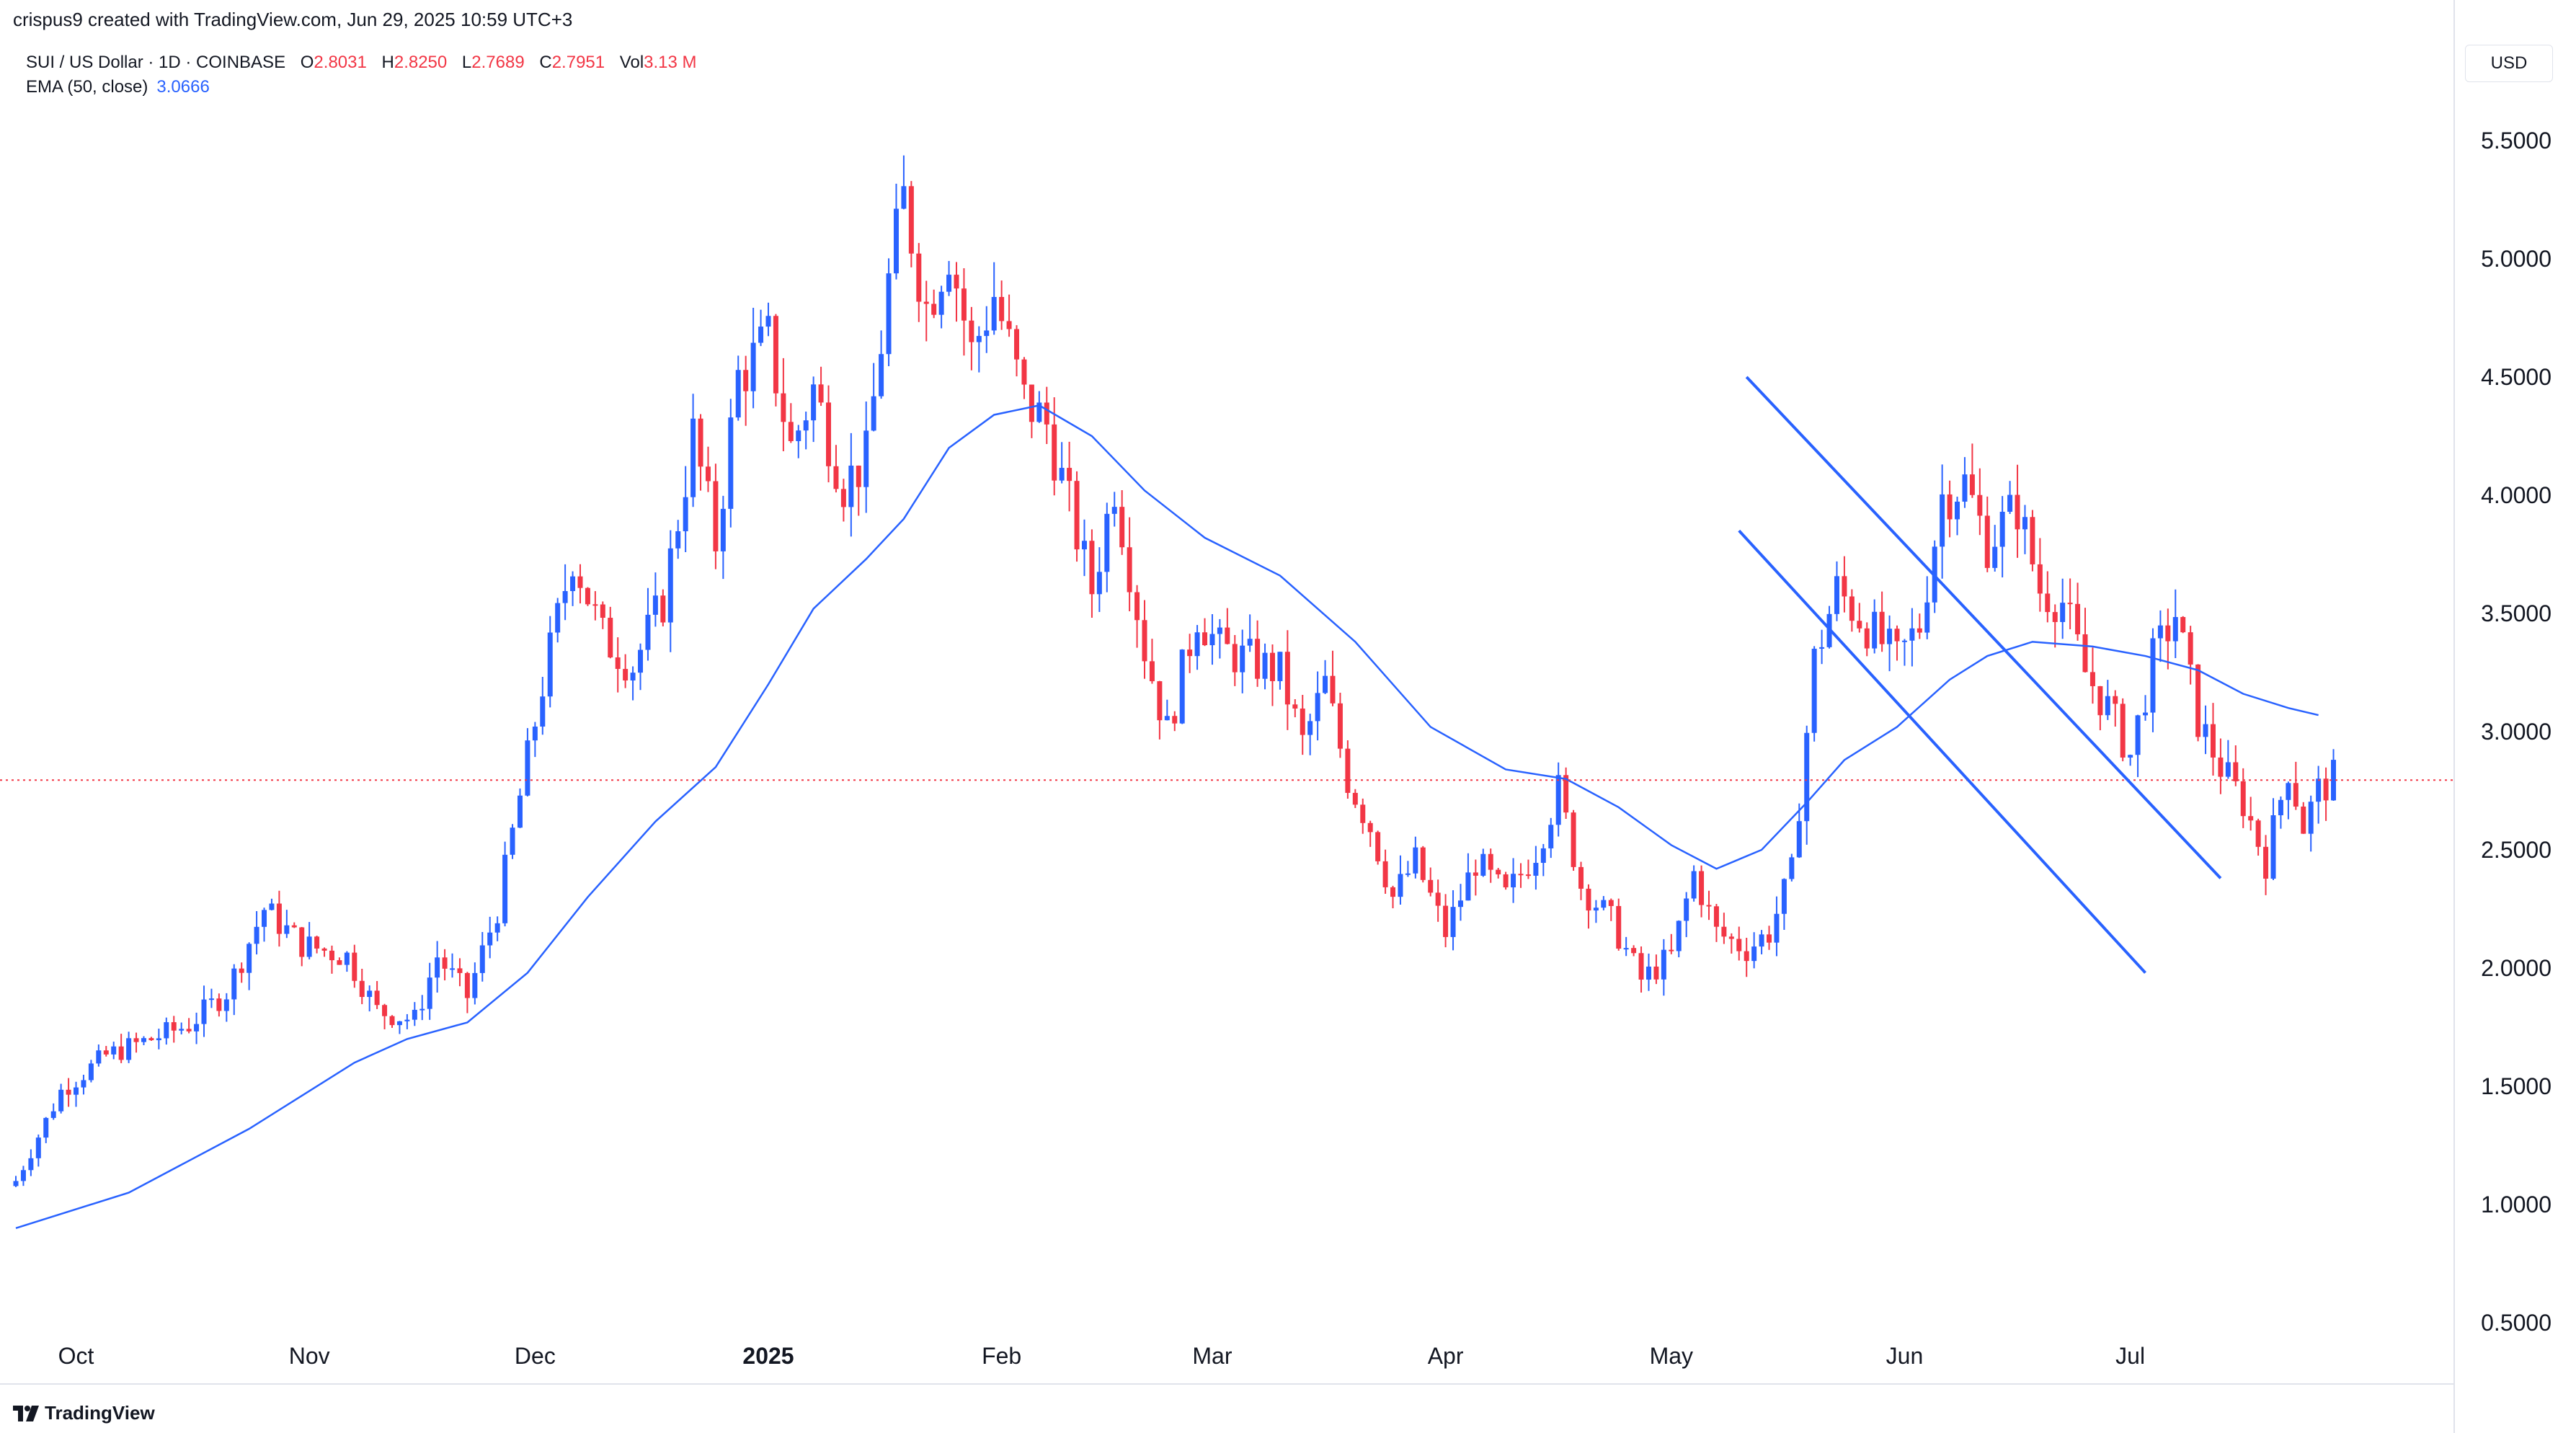 This screenshot has height=1433, width=2576. I want to click on close-value: 2.7951, so click(578, 62).